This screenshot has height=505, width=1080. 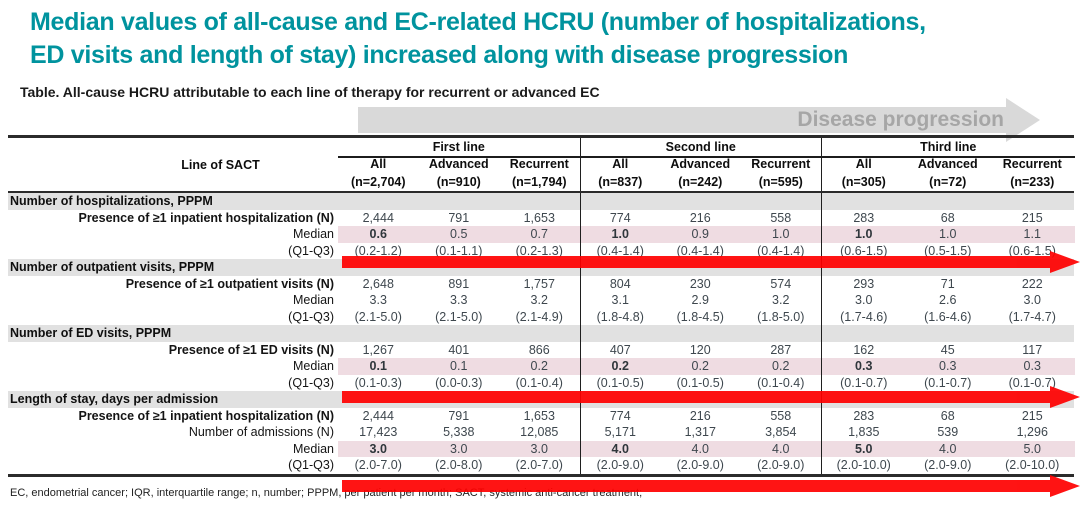 I want to click on cell-value: 1,835, so click(x=863, y=432).